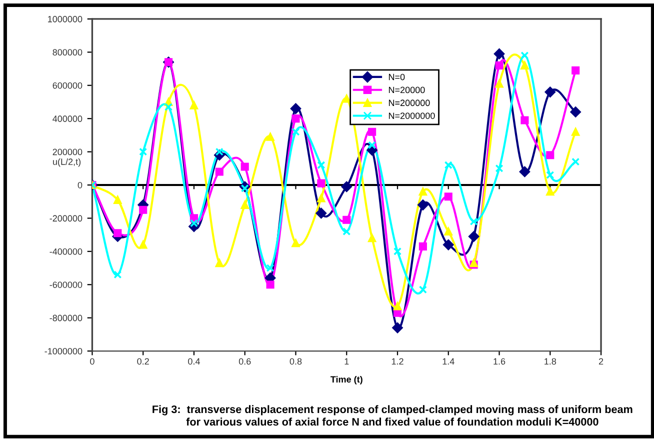  I want to click on y-tick-label: -1000000, so click(63, 351).